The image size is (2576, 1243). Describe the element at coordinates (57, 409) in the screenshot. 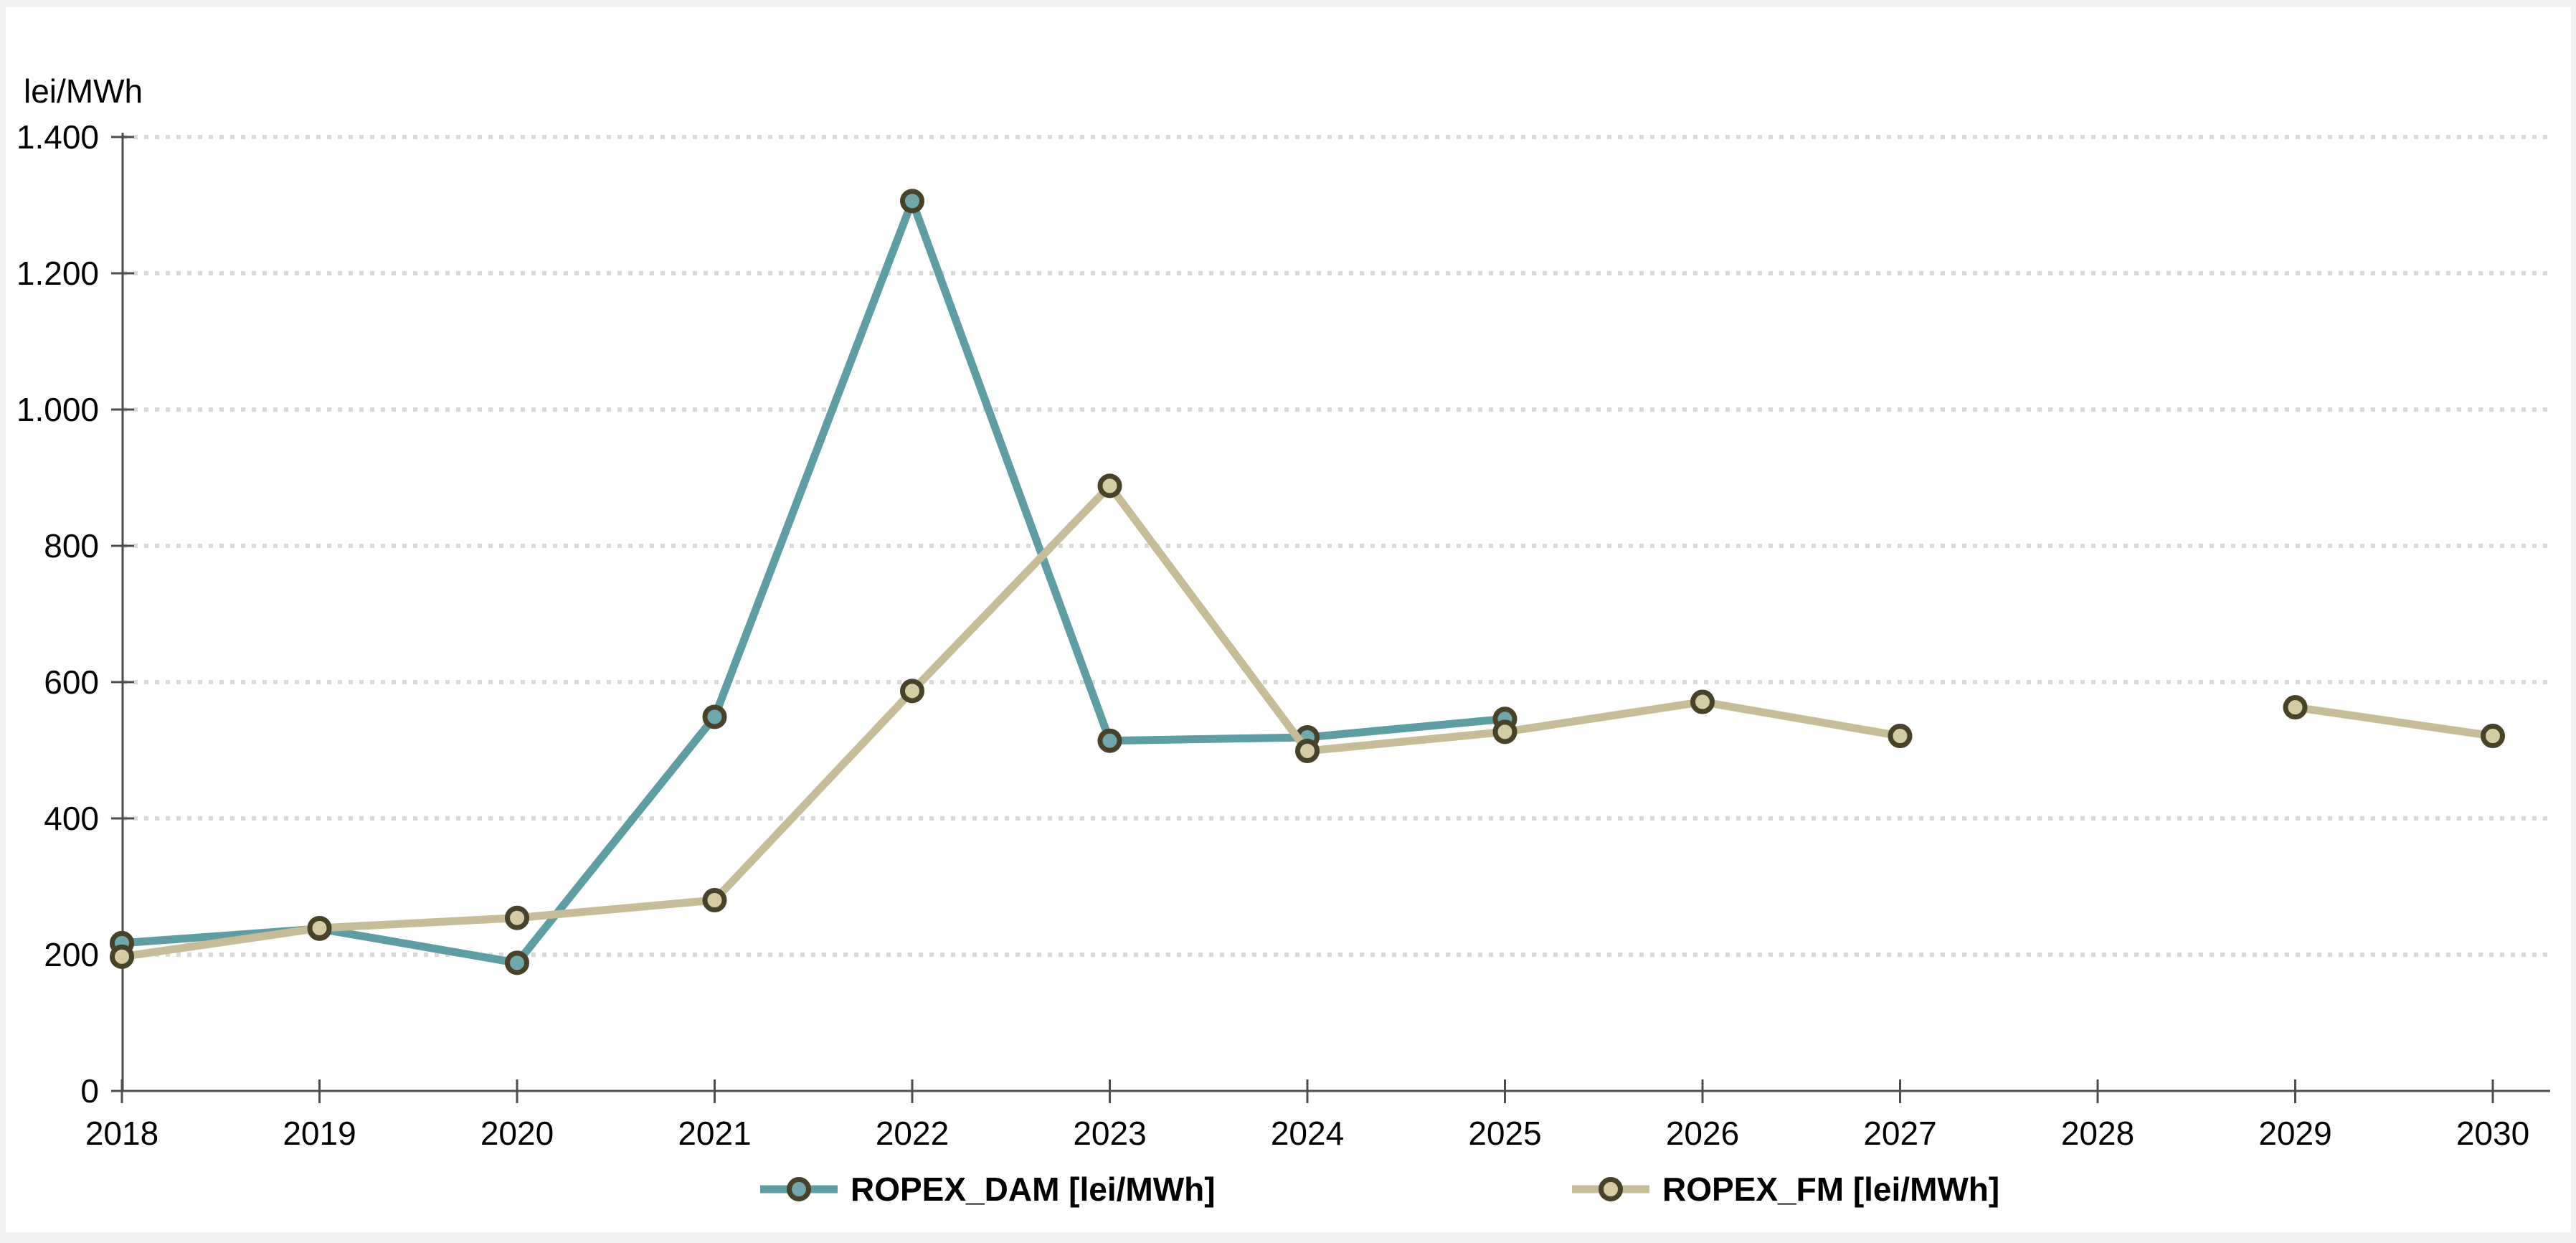

I see `y-tick-label-1.000: 1.000` at that location.